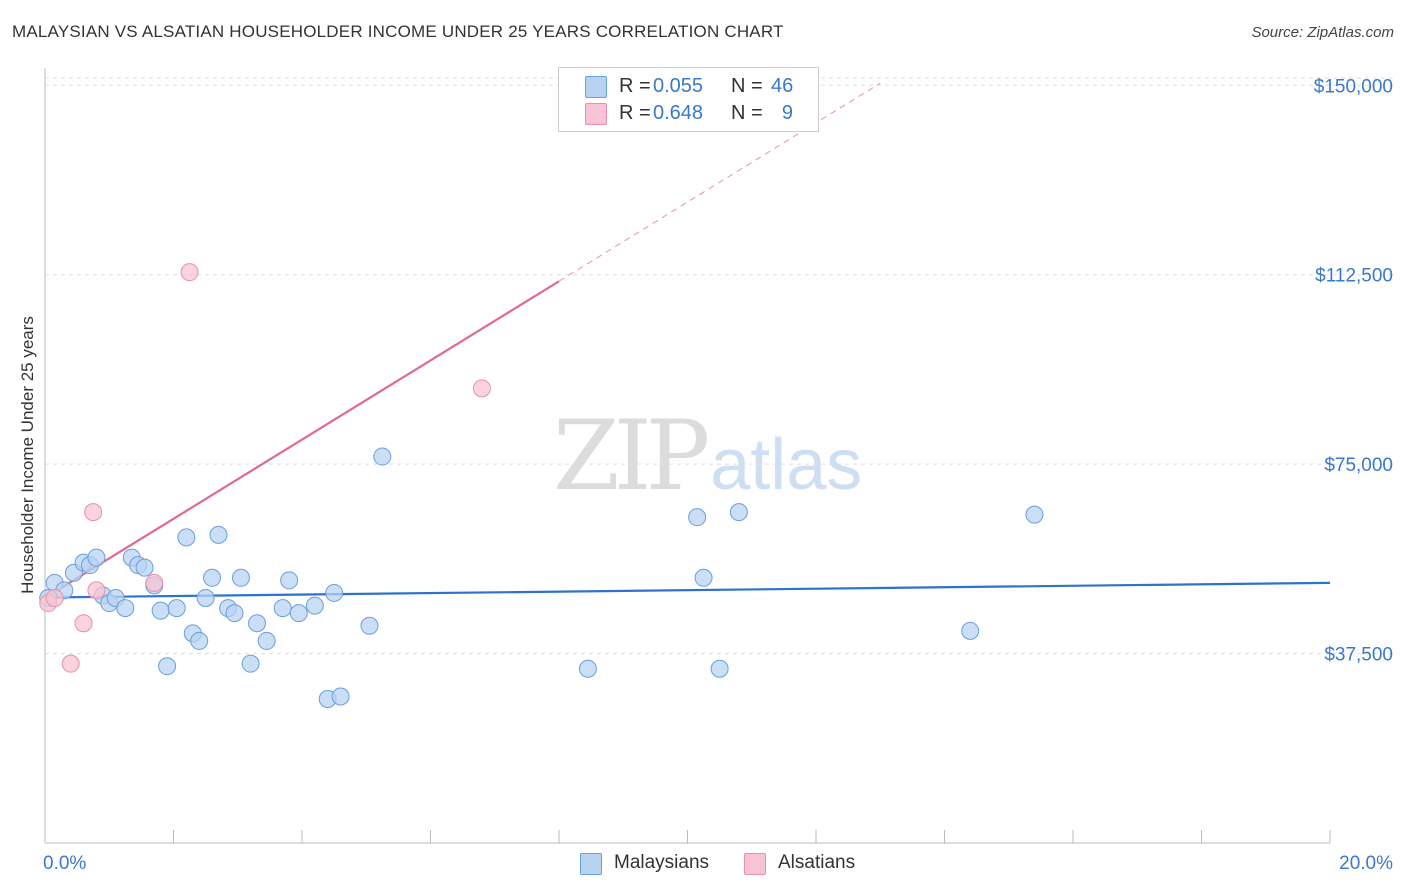 Image resolution: width=1406 pixels, height=892 pixels. What do you see at coordinates (1353, 86) in the screenshot?
I see `y-tick-label: $150,000` at bounding box center [1353, 86].